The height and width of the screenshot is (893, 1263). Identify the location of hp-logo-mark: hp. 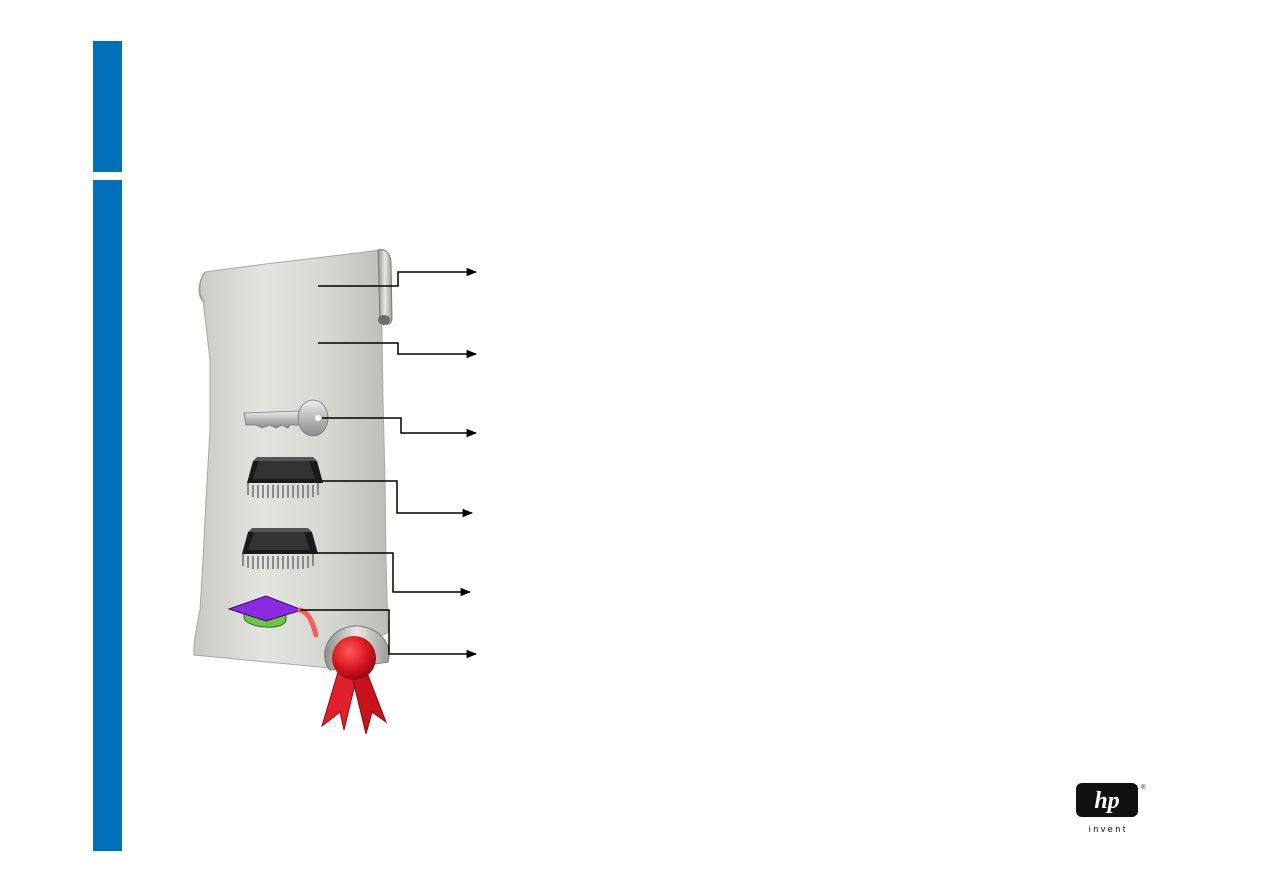
(1106, 801).